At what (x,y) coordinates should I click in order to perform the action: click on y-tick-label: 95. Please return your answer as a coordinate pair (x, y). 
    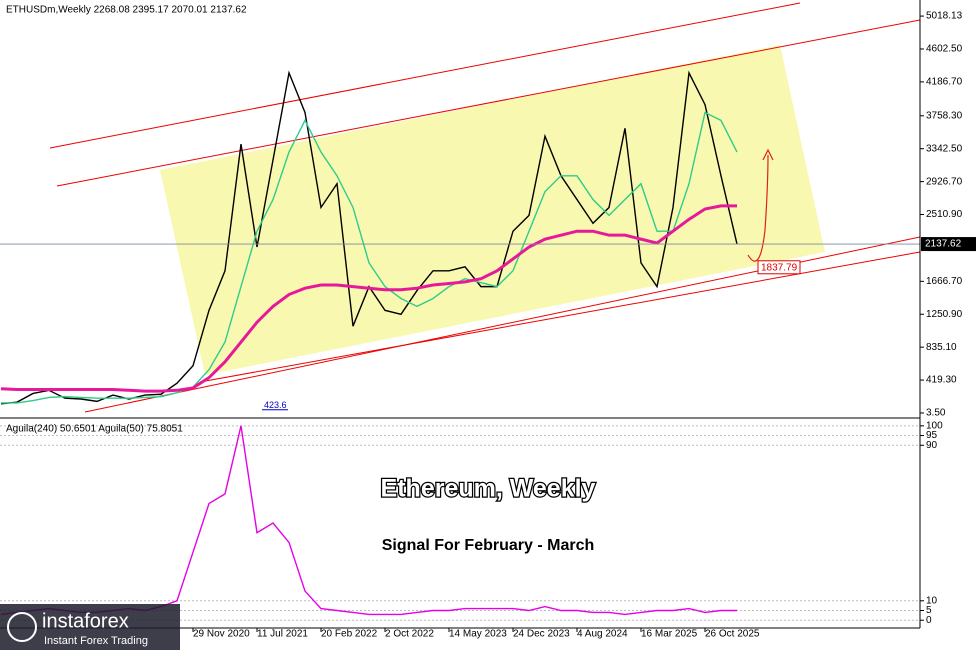
    Looking at the image, I should click on (932, 435).